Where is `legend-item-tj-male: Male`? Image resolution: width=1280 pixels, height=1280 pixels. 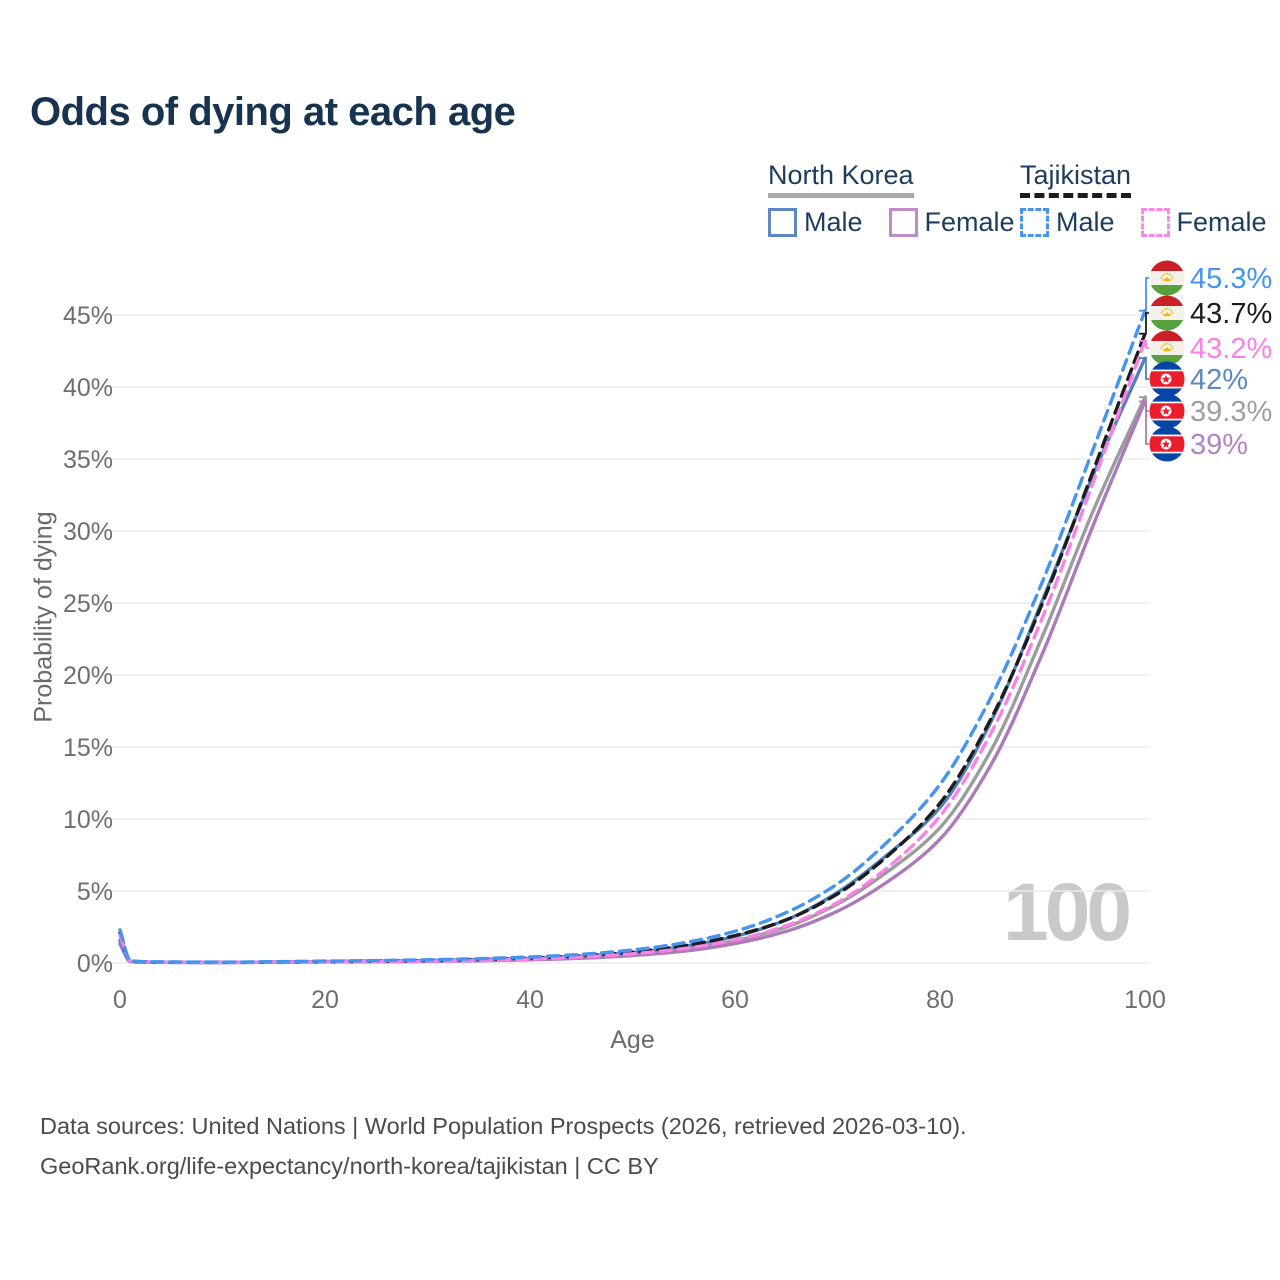
legend-item-tj-male: Male is located at coordinates (1067, 222).